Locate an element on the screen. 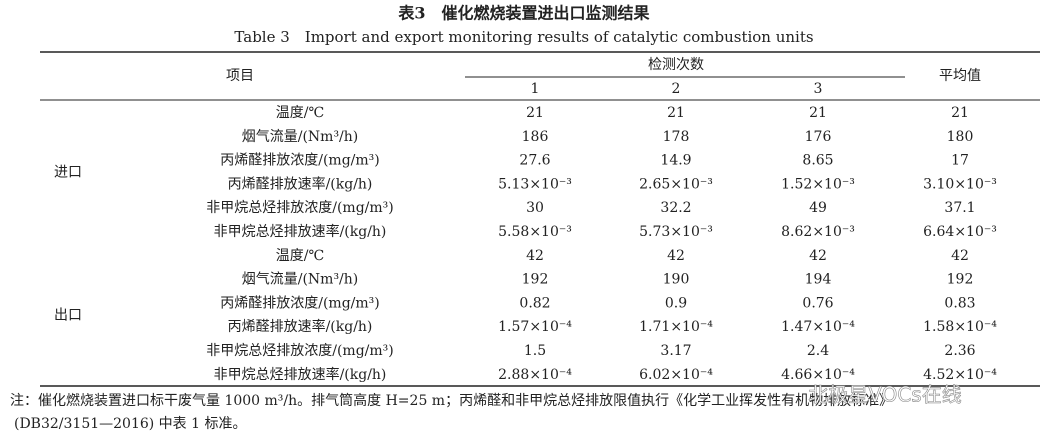  cell-value: 186 is located at coordinates (535, 137).